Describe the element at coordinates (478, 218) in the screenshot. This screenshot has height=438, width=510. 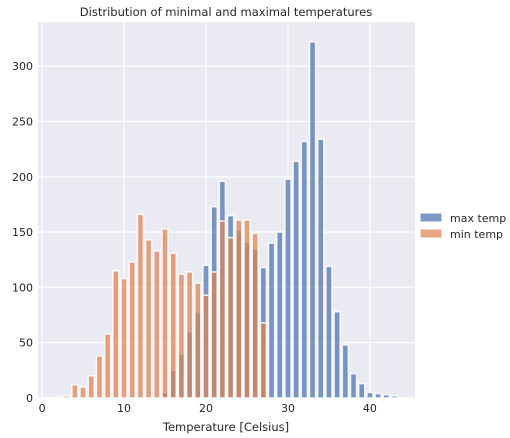
I see `legend-label-max-temp: max temp` at that location.